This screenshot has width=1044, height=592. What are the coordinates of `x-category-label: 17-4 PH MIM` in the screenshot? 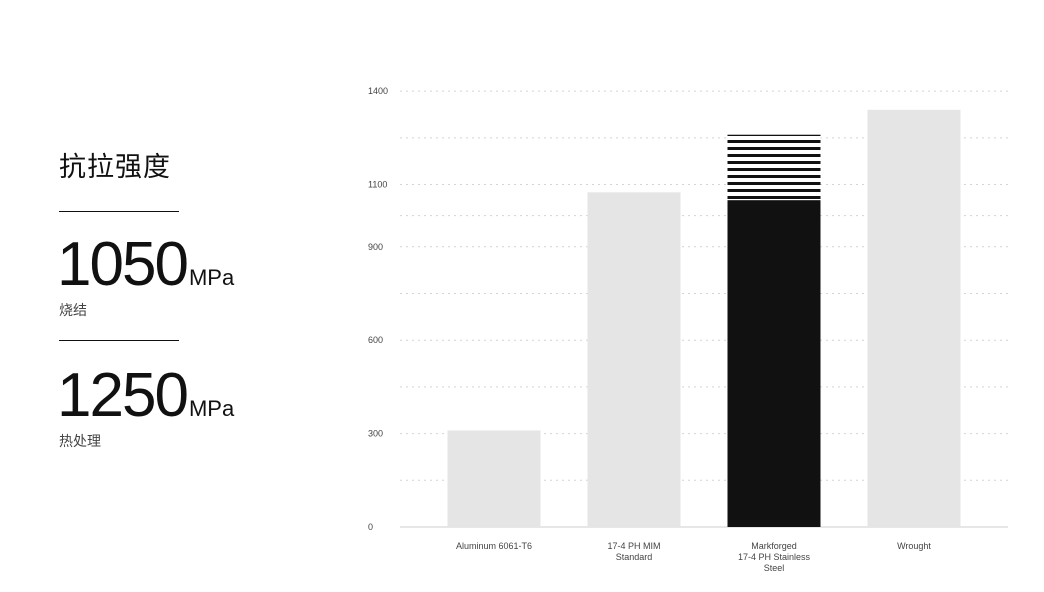 It's located at (633, 546).